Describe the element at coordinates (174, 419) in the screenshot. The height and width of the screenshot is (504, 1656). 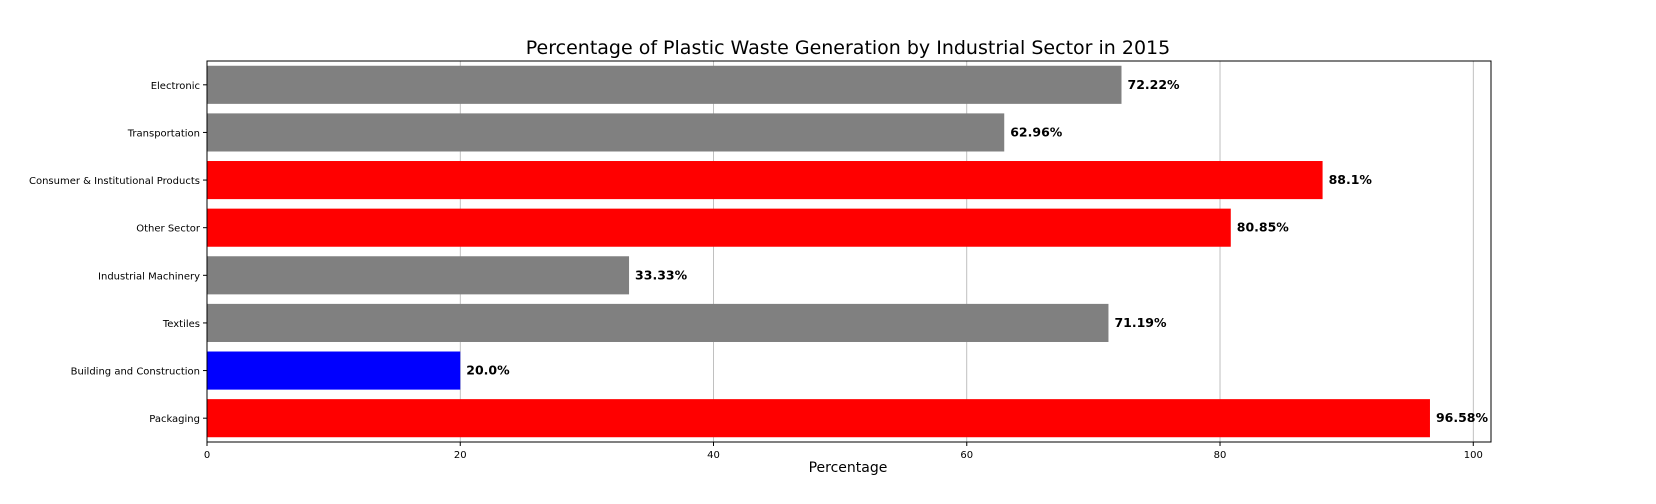
I see `y-tick-label: Packaging` at that location.